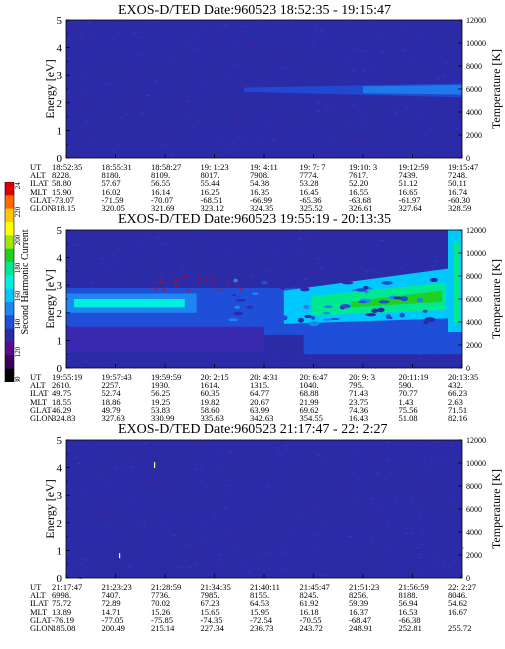 This screenshot has width=505, height=649. What do you see at coordinates (260, 611) in the screenshot?
I see `ephemeris-cell: 15.95` at bounding box center [260, 611].